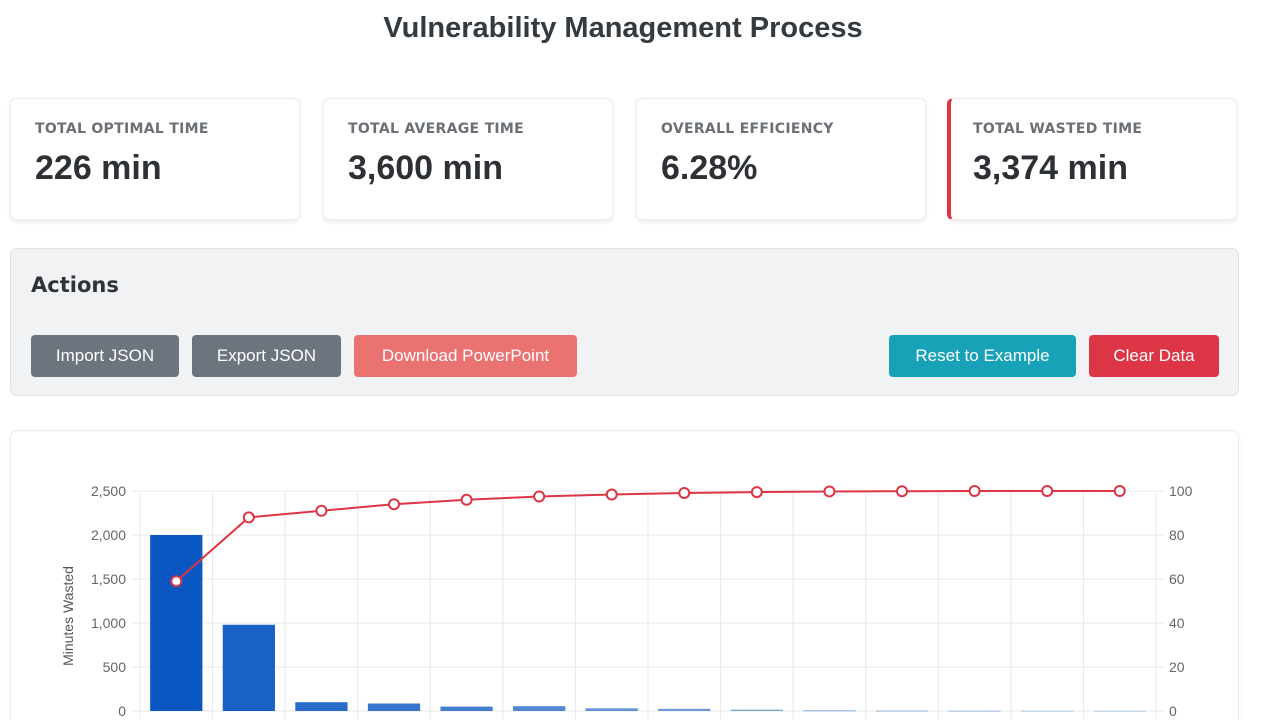  What do you see at coordinates (266, 356) in the screenshot?
I see `export-json-button: Export JSON` at bounding box center [266, 356].